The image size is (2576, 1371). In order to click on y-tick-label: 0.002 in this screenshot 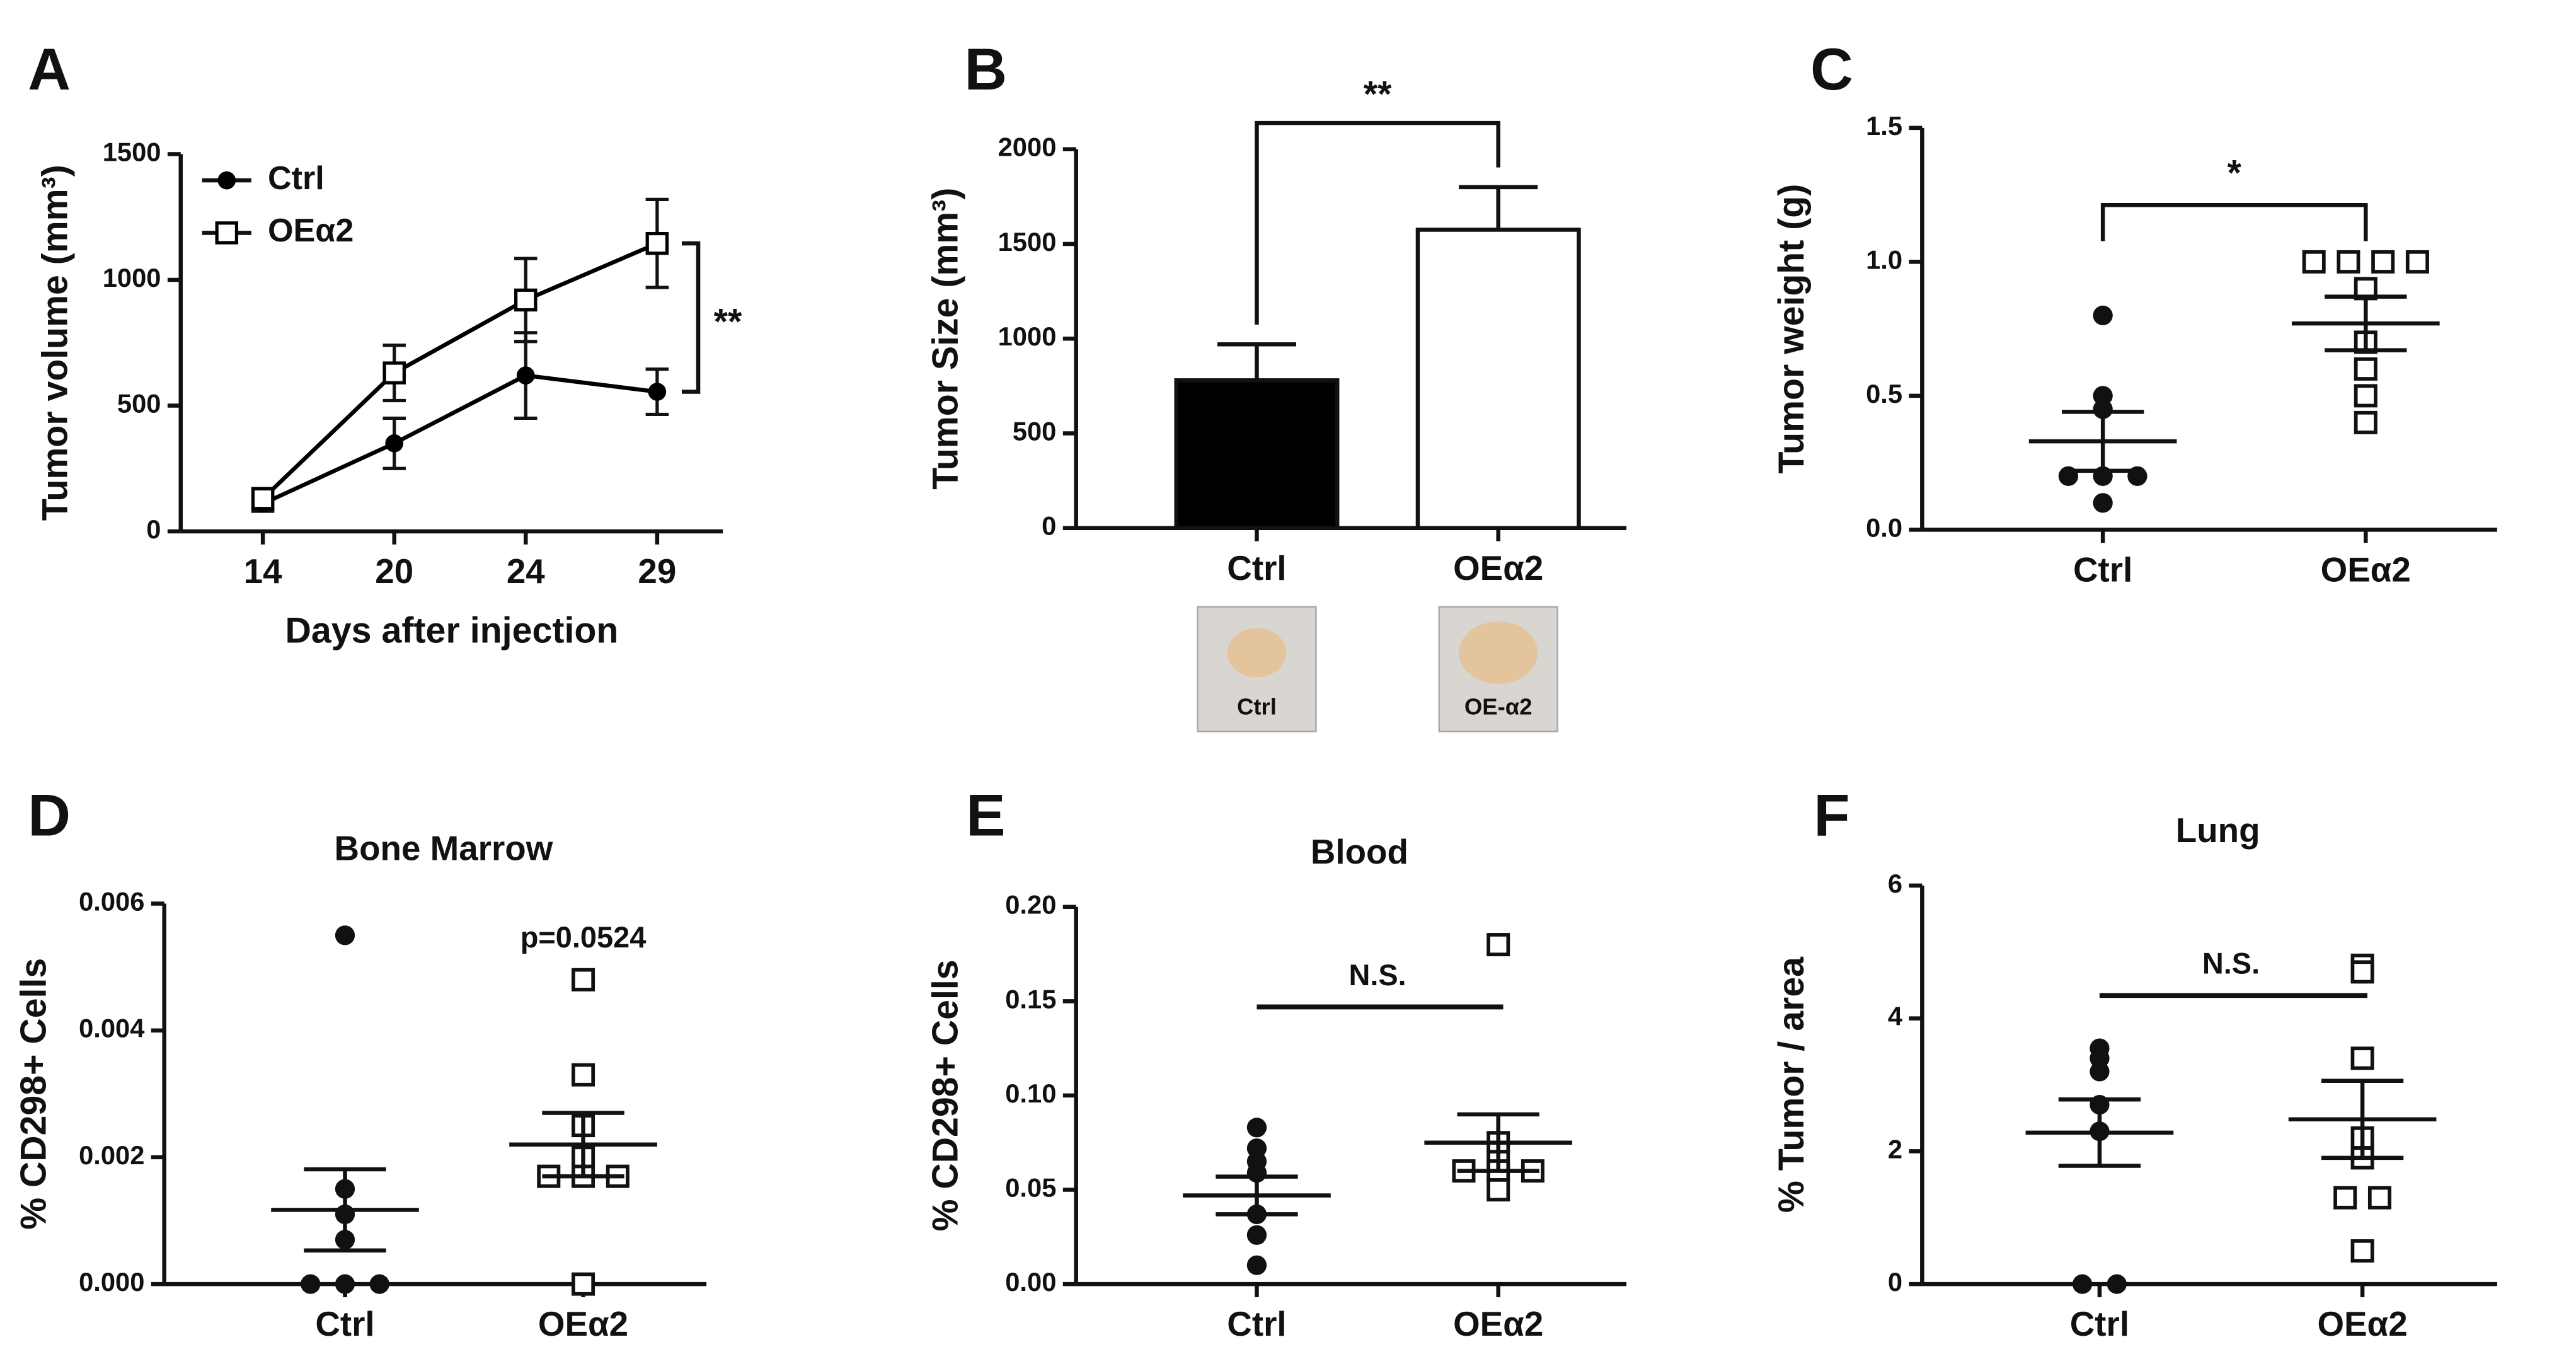, I will do `click(111, 1155)`.